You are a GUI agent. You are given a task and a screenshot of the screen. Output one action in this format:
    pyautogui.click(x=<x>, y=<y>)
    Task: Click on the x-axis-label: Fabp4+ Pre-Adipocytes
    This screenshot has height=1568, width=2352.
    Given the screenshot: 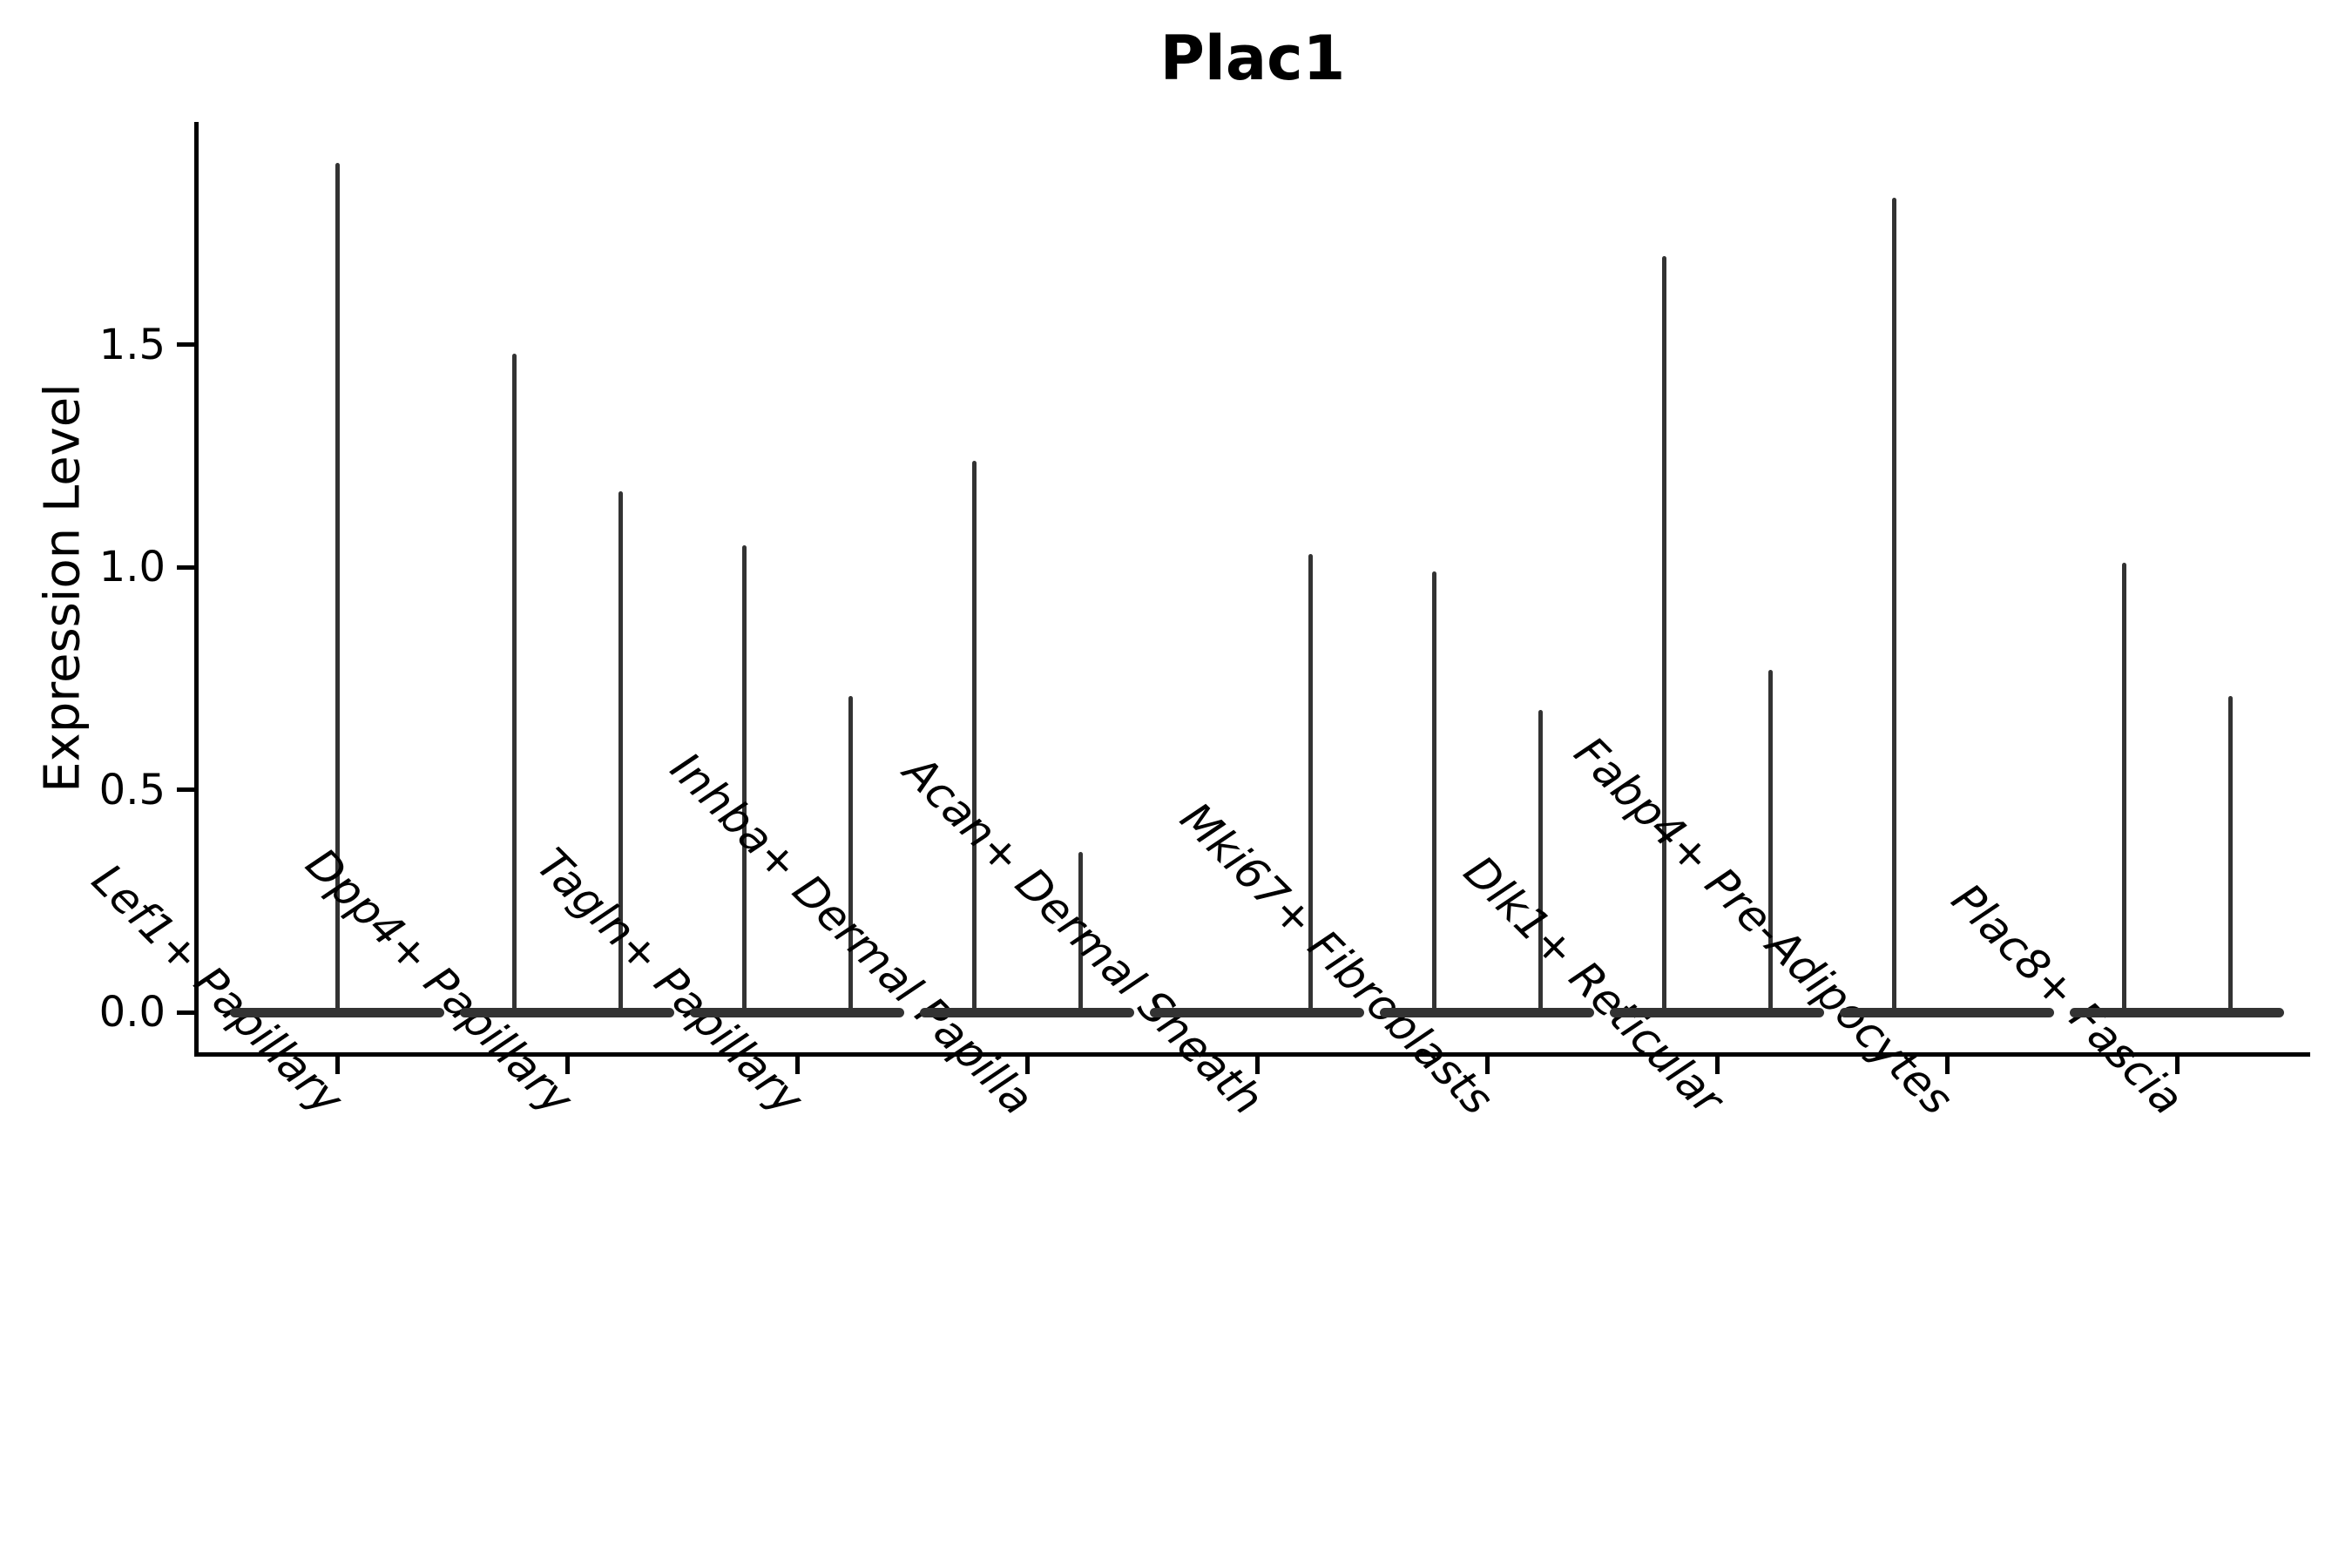 What is the action you would take?
    pyautogui.click(x=1764, y=926)
    